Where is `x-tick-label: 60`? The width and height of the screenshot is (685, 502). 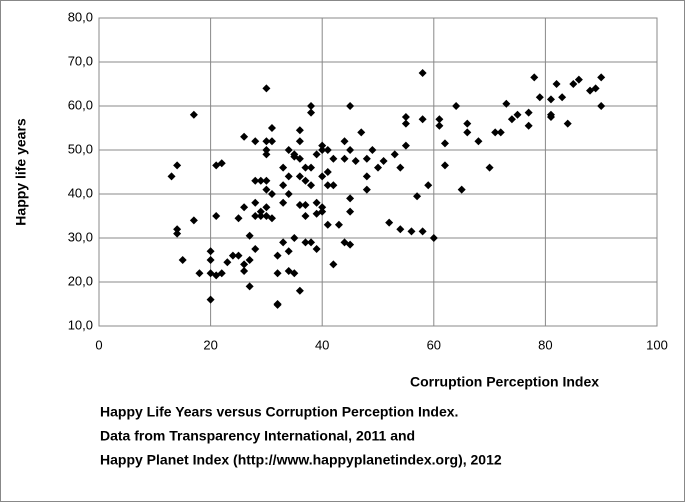 x-tick-label: 60 is located at coordinates (434, 344).